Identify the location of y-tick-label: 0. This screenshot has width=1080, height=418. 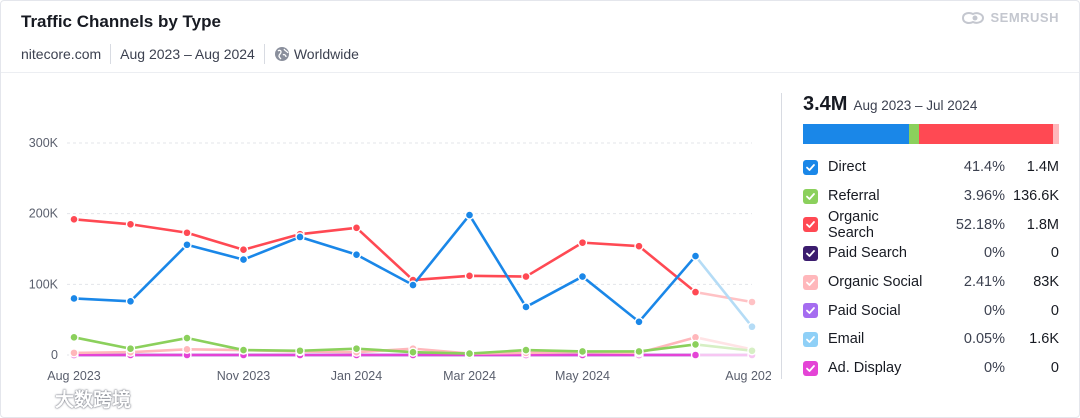
(54, 355).